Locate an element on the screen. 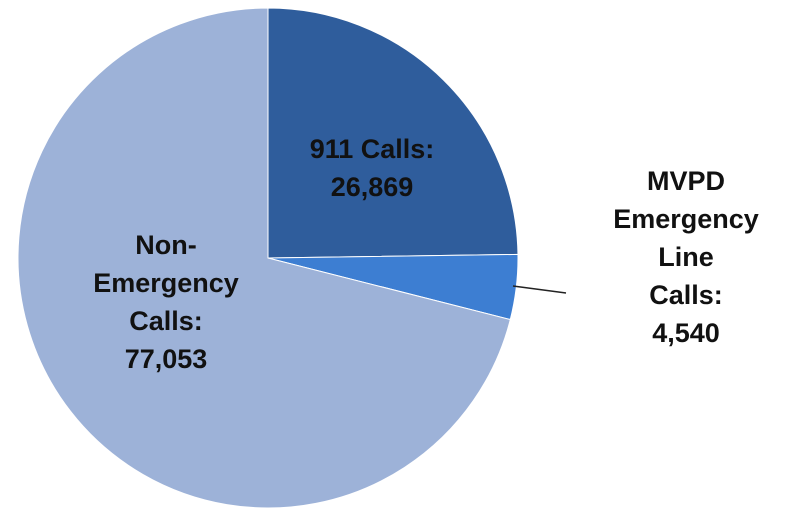 The width and height of the screenshot is (803, 510). slice-label: Non- Emergency Calls: 77,053 is located at coordinates (166, 302).